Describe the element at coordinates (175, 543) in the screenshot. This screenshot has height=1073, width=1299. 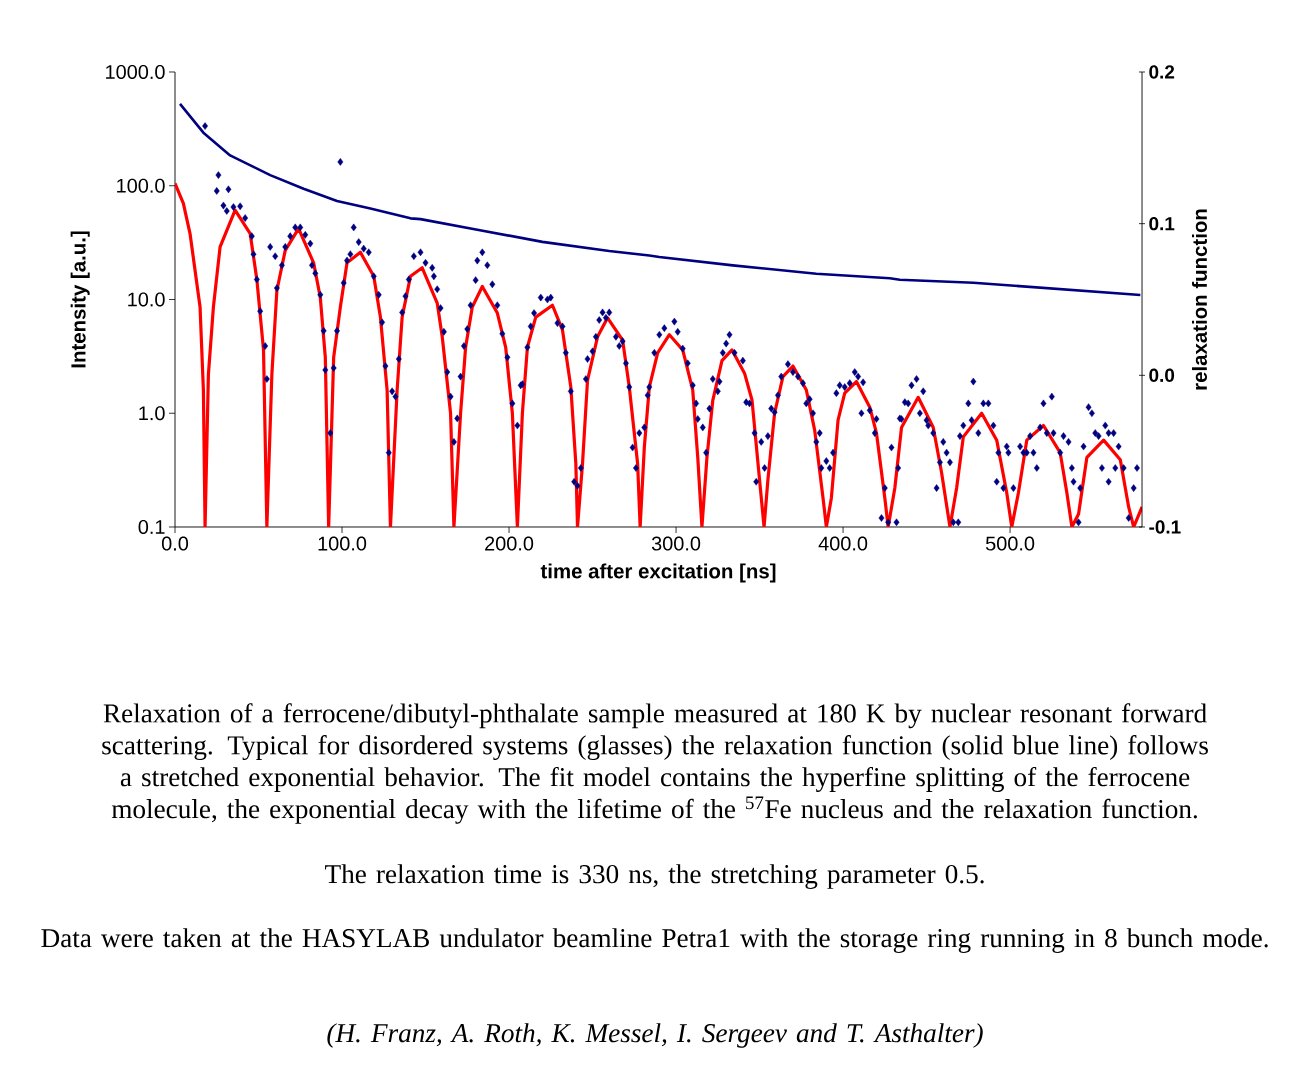
I see `x-tick-label: 0.0` at that location.